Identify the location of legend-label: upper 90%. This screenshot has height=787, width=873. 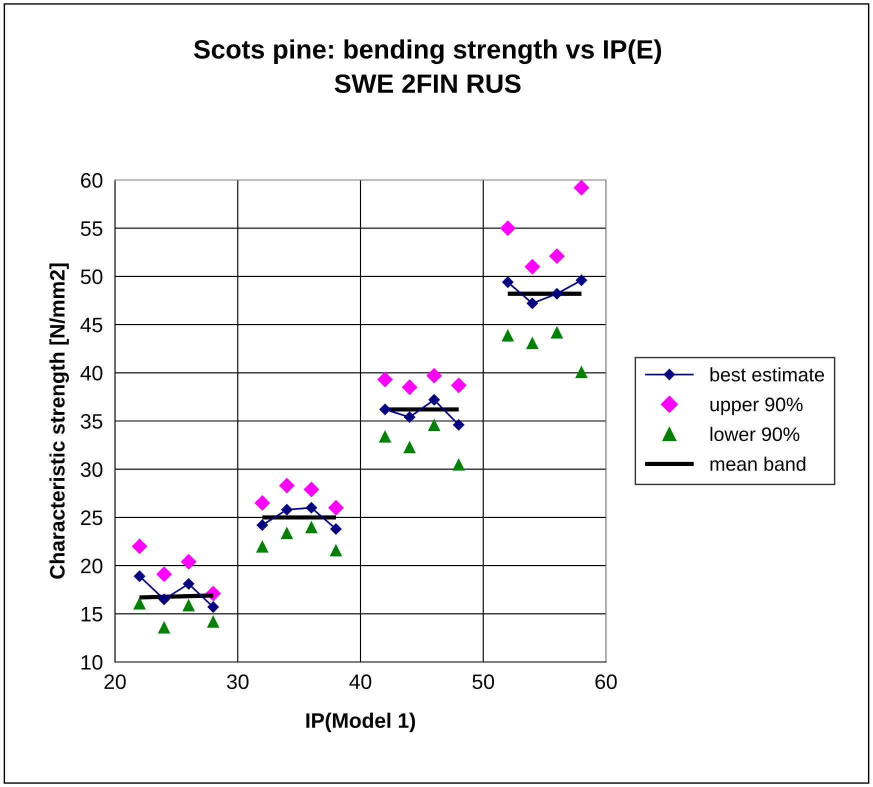
(756, 407).